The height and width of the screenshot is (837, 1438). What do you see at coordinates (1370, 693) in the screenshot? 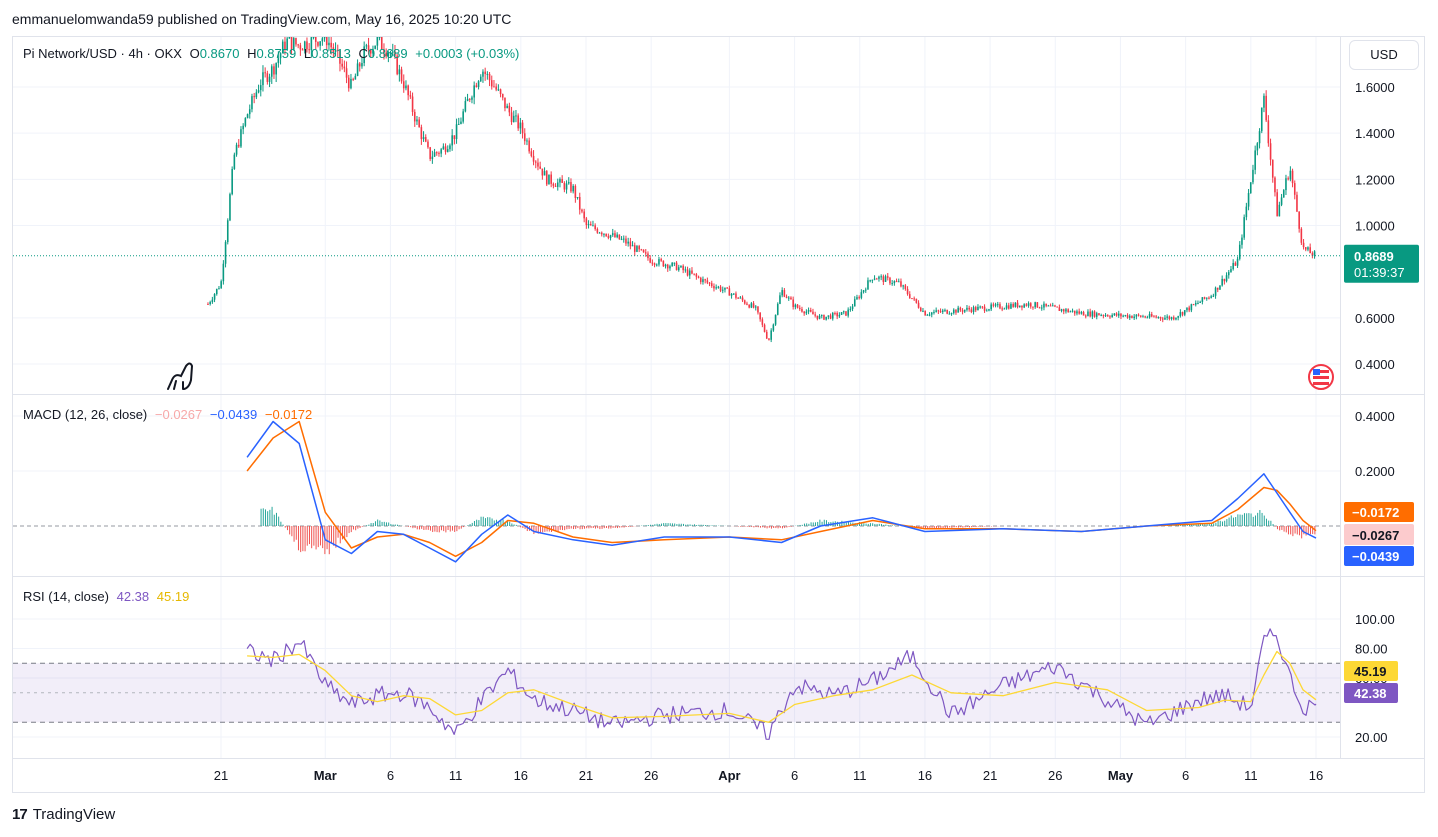
I see `rsi-badge-text: 42.38` at bounding box center [1370, 693].